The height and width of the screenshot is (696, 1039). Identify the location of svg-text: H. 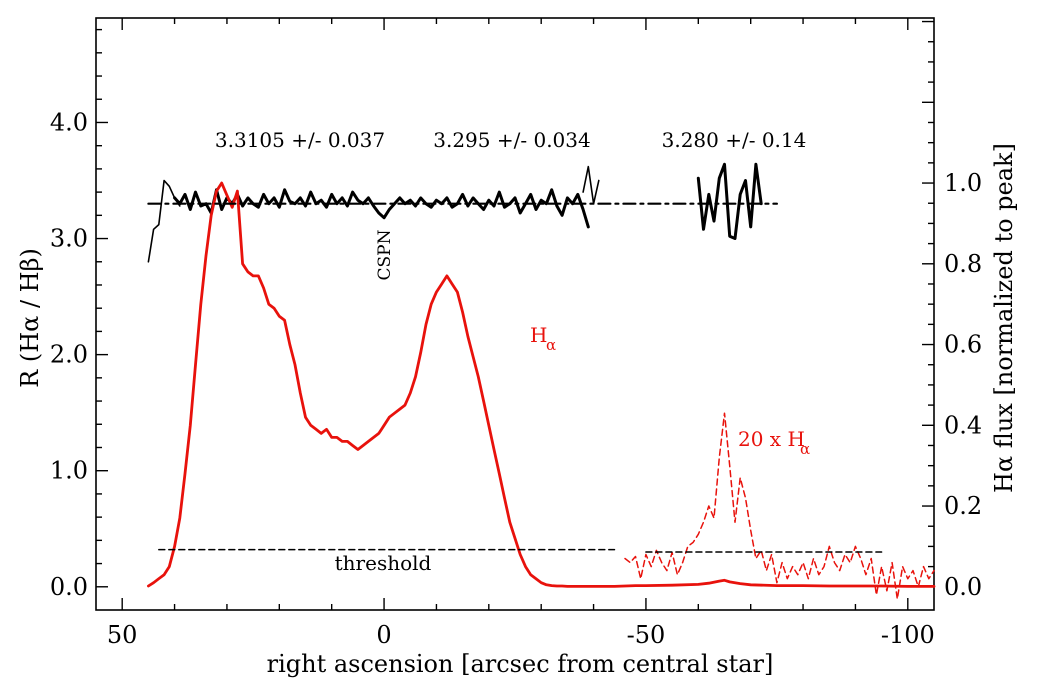
(538, 335).